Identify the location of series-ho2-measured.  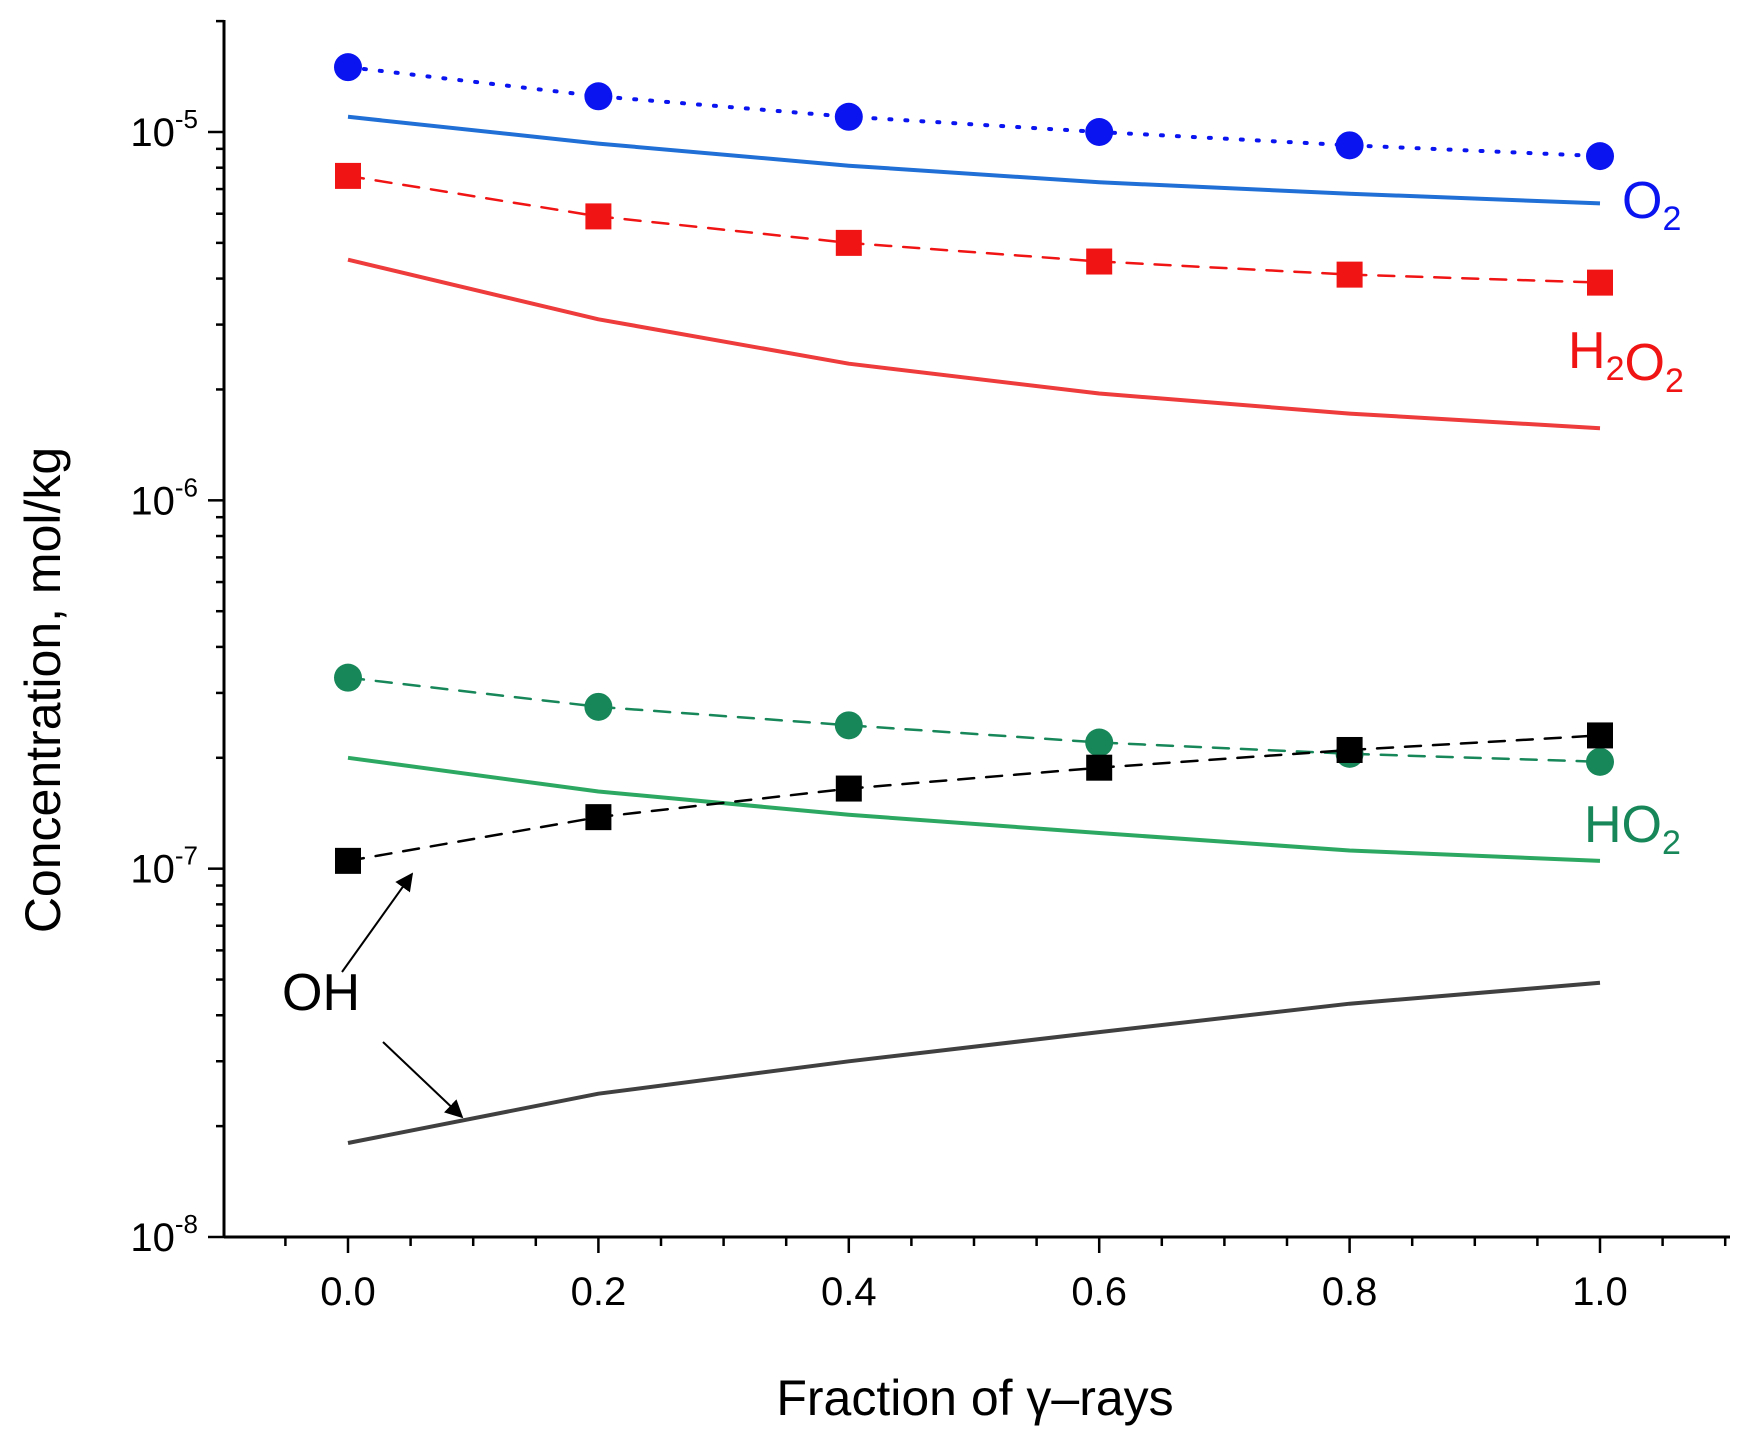
(974, 719).